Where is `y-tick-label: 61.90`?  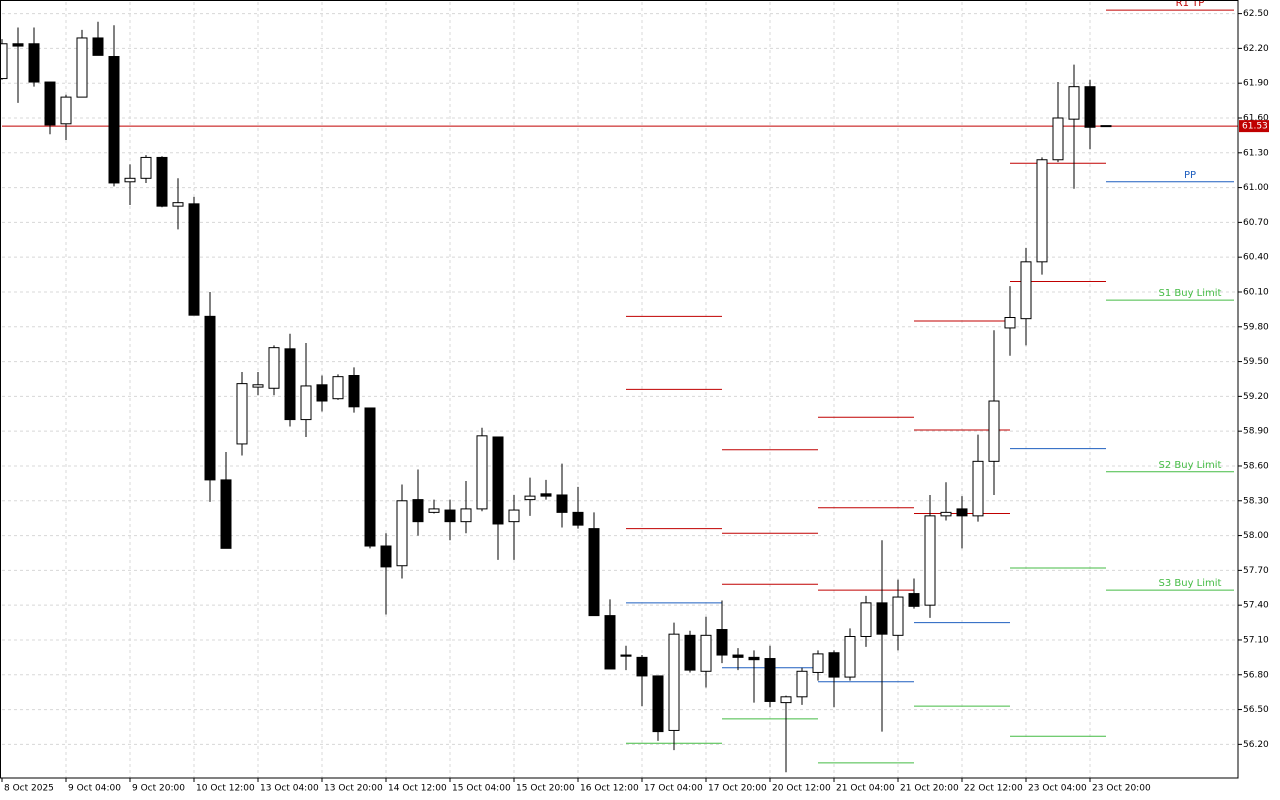
y-tick-label: 61.90 is located at coordinates (1256, 84).